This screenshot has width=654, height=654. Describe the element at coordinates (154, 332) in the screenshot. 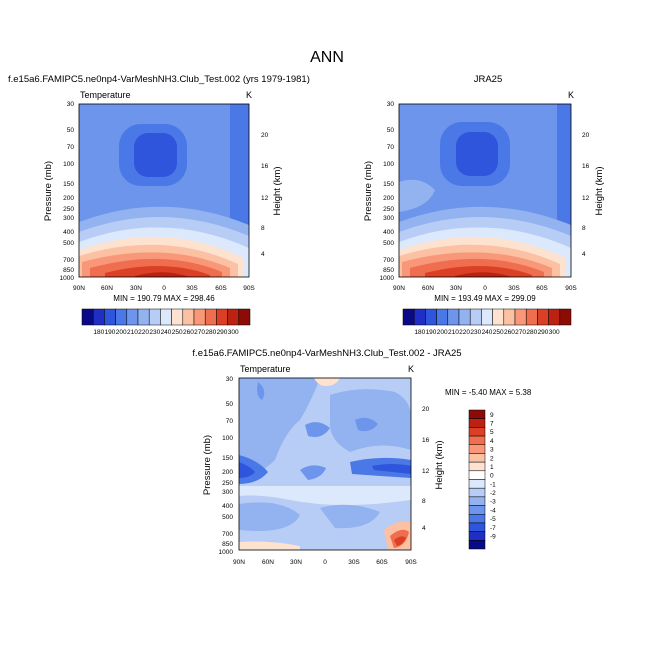

I see `legend-label: 230` at that location.